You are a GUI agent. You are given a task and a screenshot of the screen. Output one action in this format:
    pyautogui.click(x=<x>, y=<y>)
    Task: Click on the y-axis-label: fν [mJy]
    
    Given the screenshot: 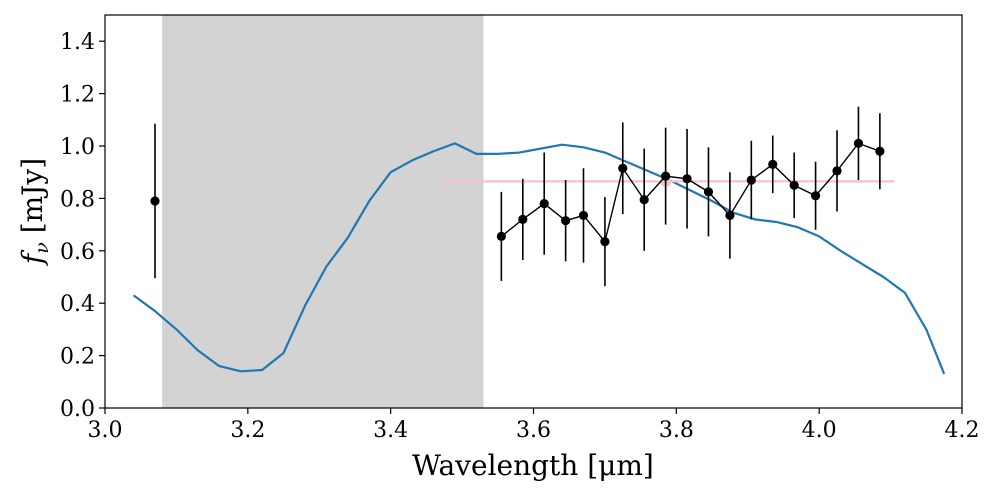 What is the action you would take?
    pyautogui.click(x=34, y=212)
    